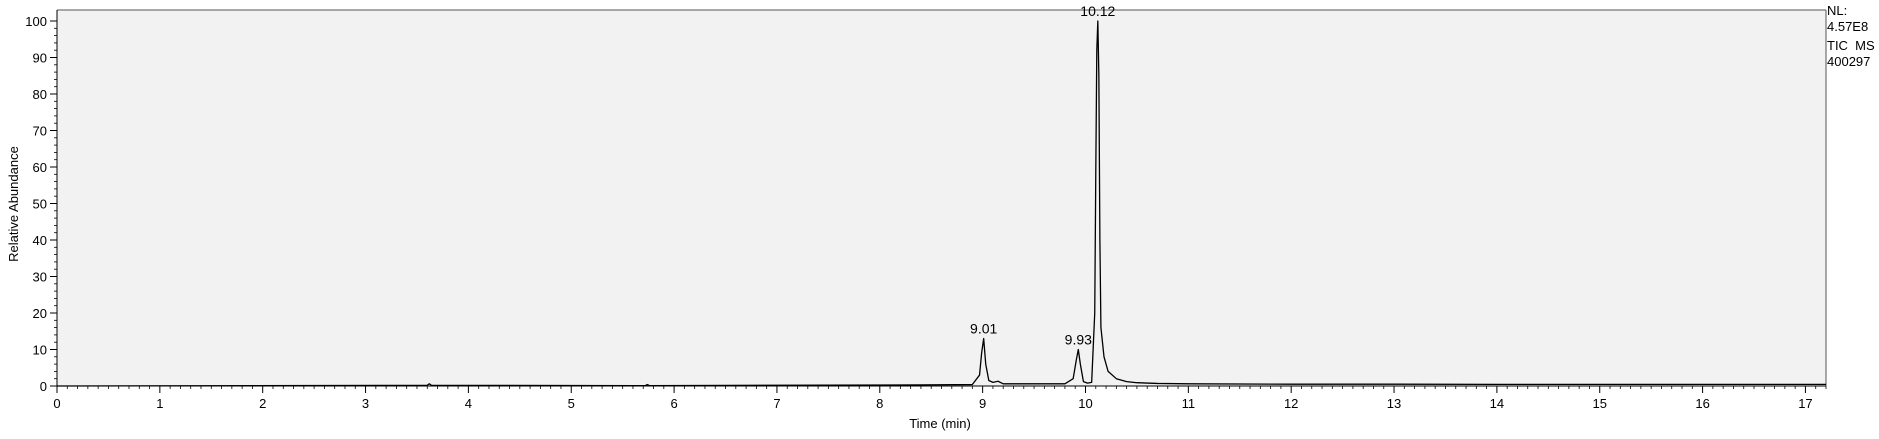 The height and width of the screenshot is (439, 1879). I want to click on y-tick-label: 40, so click(40, 240).